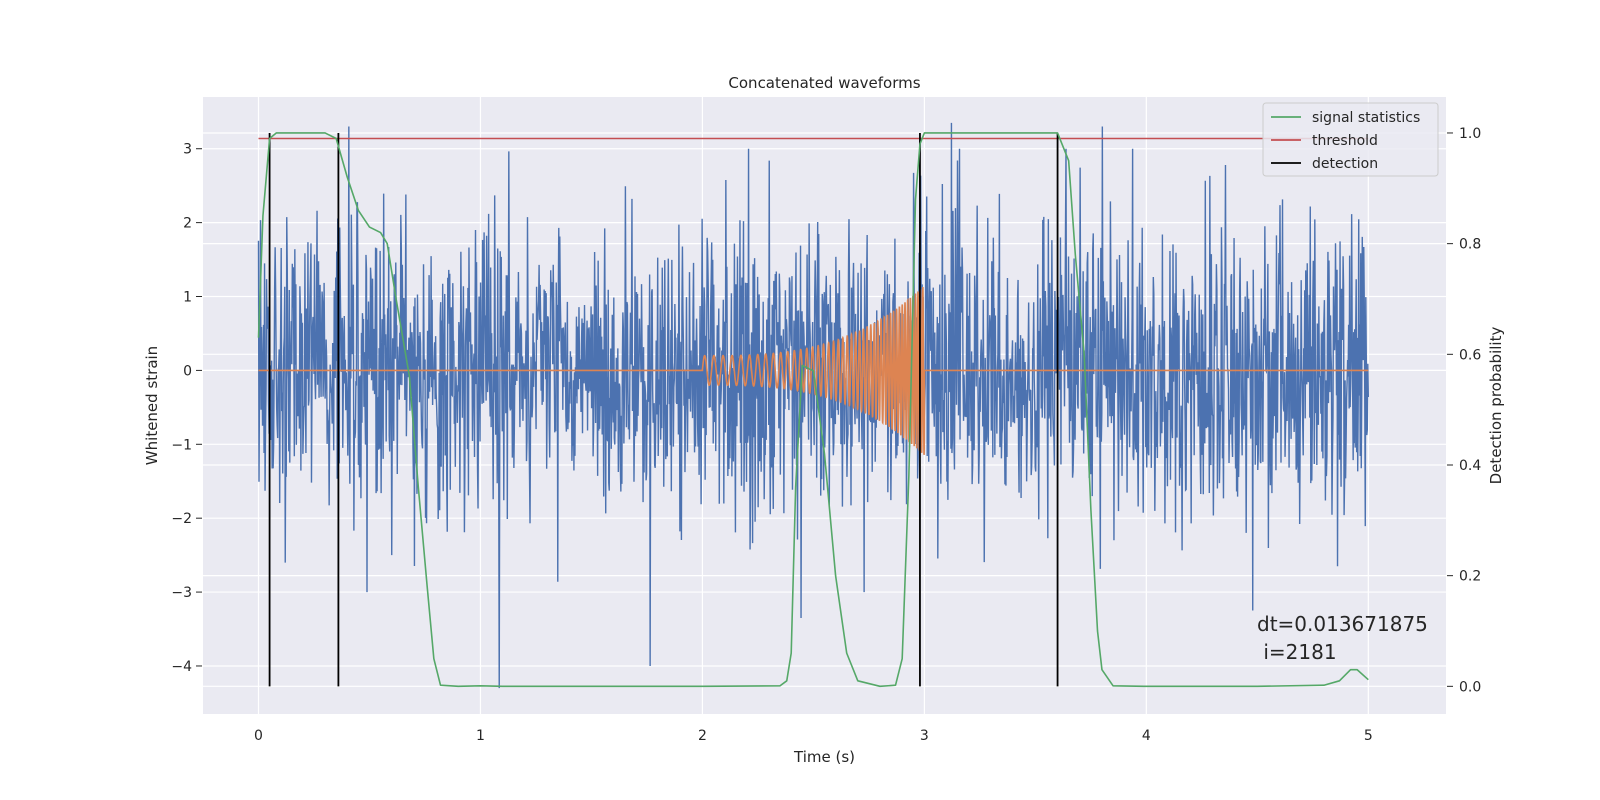  I want to click on y-tick-label: 0, so click(187, 371).